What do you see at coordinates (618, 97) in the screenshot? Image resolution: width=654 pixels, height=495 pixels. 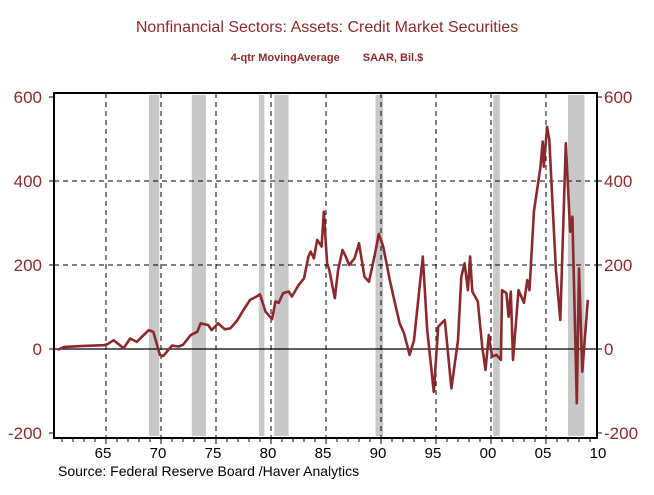 I see `y-tick-label-right: 600` at bounding box center [618, 97].